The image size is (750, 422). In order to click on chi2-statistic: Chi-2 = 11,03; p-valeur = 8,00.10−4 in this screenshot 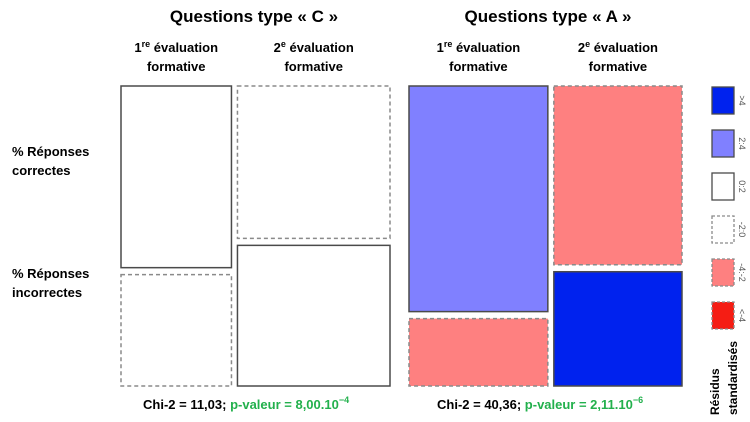, I will do `click(246, 403)`.